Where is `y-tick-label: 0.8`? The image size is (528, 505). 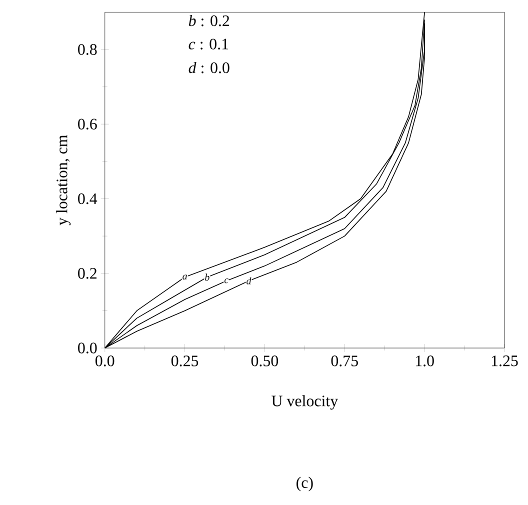
y-tick-label: 0.8 is located at coordinates (87, 49).